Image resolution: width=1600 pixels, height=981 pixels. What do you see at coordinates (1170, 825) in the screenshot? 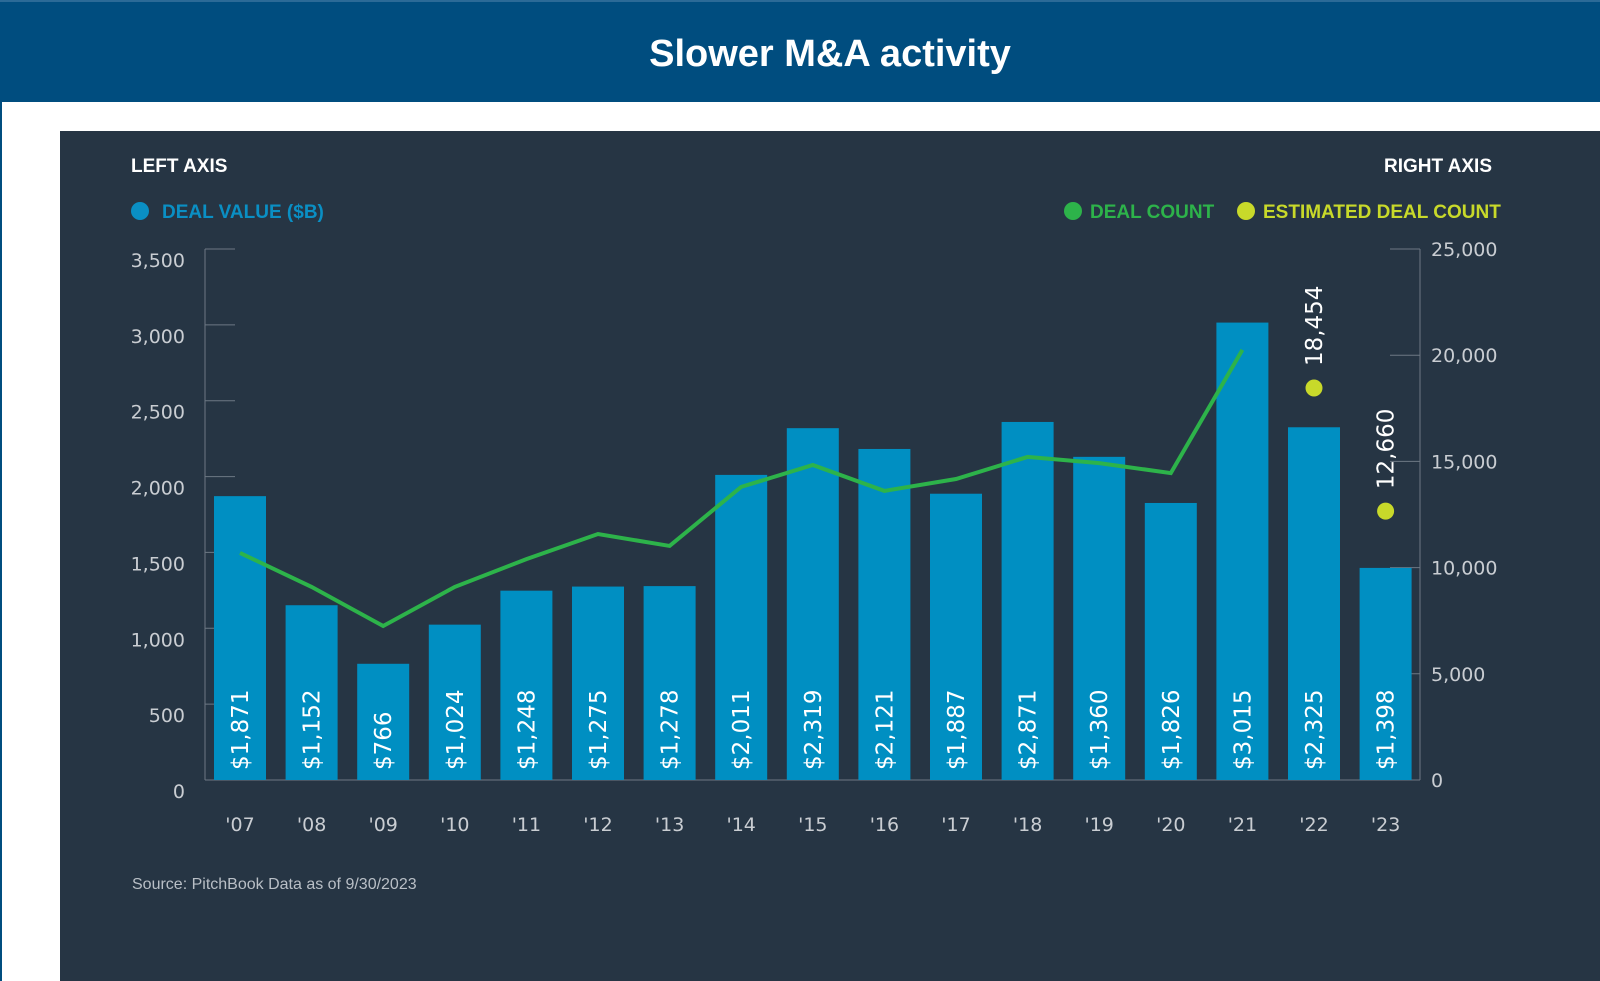
I see `x-axis-tick-label: '20` at bounding box center [1170, 825].